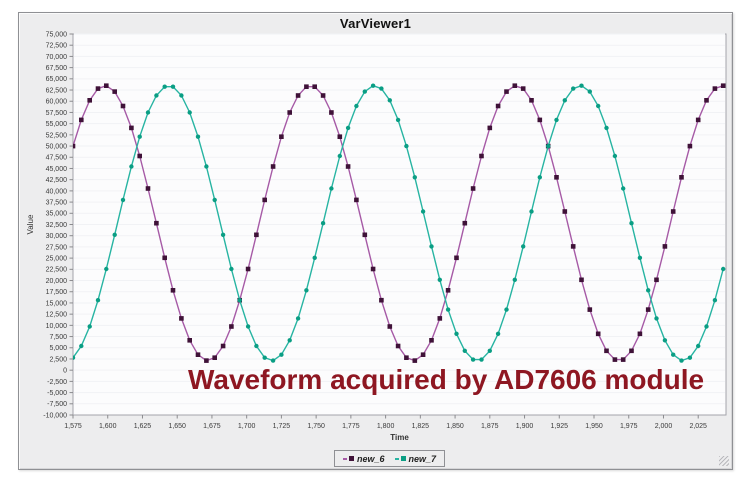 The height and width of the screenshot is (479, 750). Describe the element at coordinates (316, 426) in the screenshot. I see `x-tick-label: 1,750` at that location.